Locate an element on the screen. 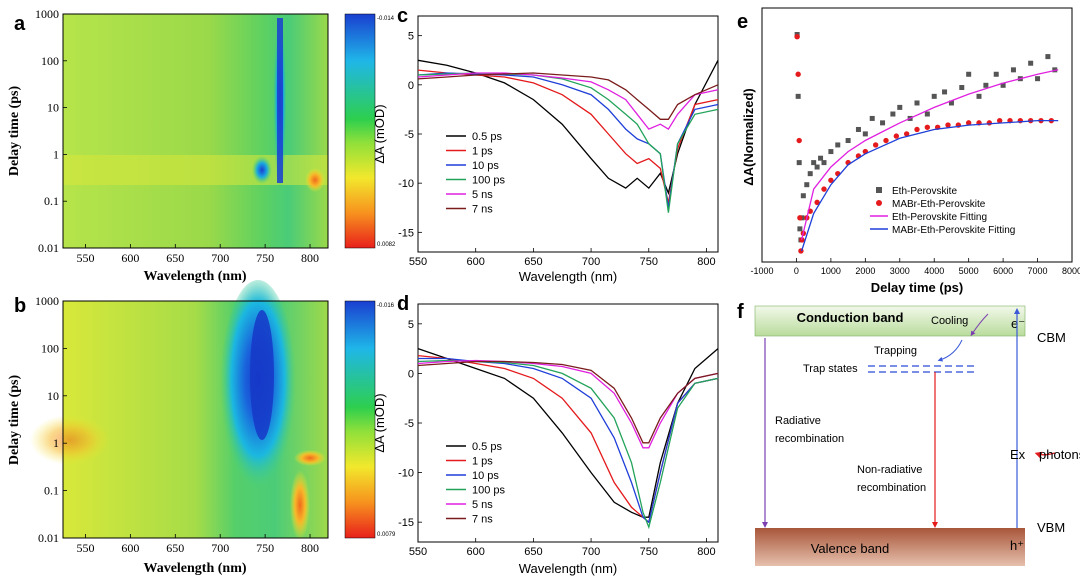 The height and width of the screenshot is (579, 1080). electron-label: e⁻ is located at coordinates (1018, 323).